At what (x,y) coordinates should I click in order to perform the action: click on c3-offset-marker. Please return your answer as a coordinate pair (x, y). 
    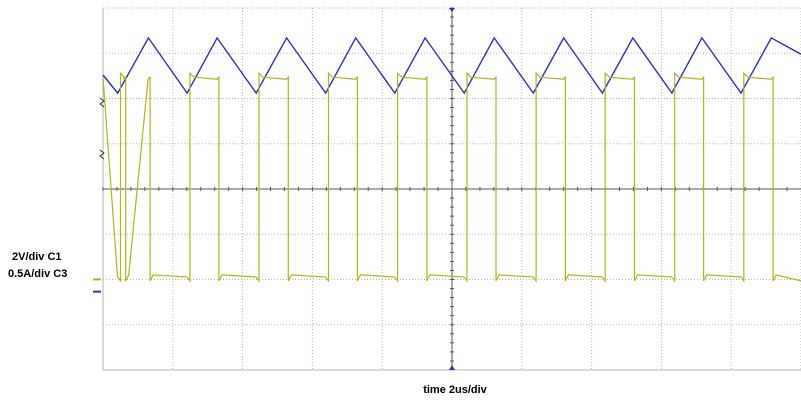
    Looking at the image, I should click on (102, 102).